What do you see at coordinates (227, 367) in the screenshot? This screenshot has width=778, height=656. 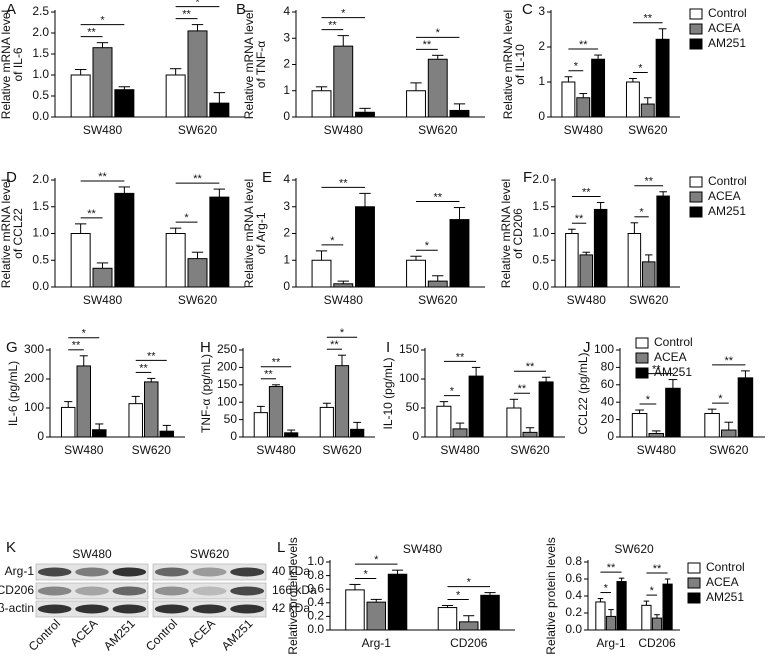 I see `y-tick-label: 200` at bounding box center [227, 367].